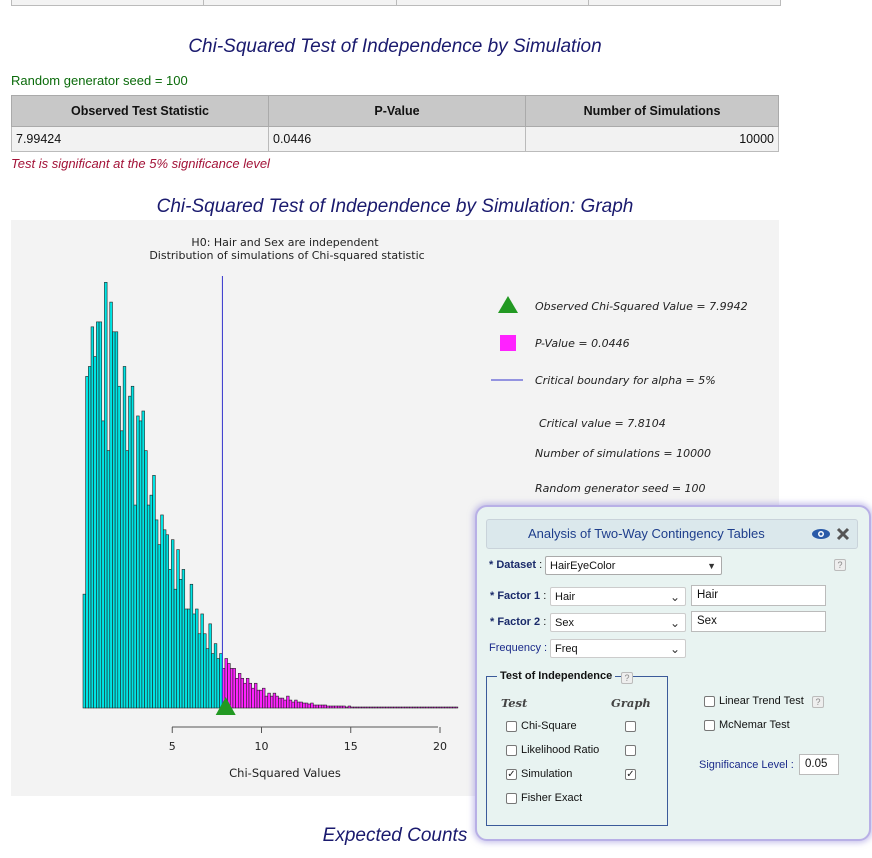 This screenshot has width=872, height=858. I want to click on test-label: Simulation, so click(547, 774).